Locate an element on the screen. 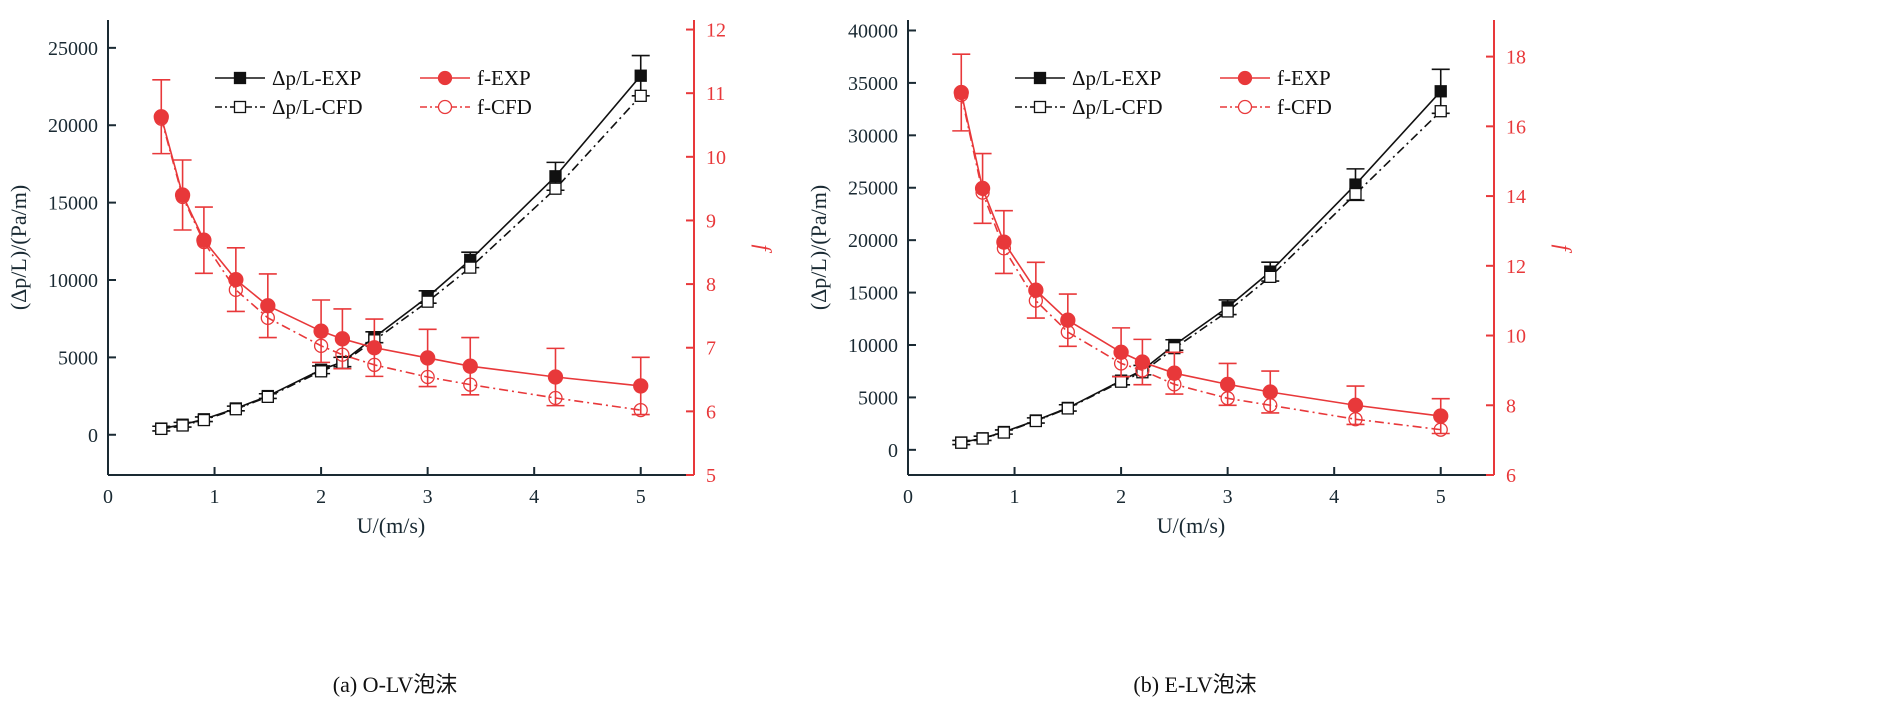  series-f-exp is located at coordinates (401, 247).